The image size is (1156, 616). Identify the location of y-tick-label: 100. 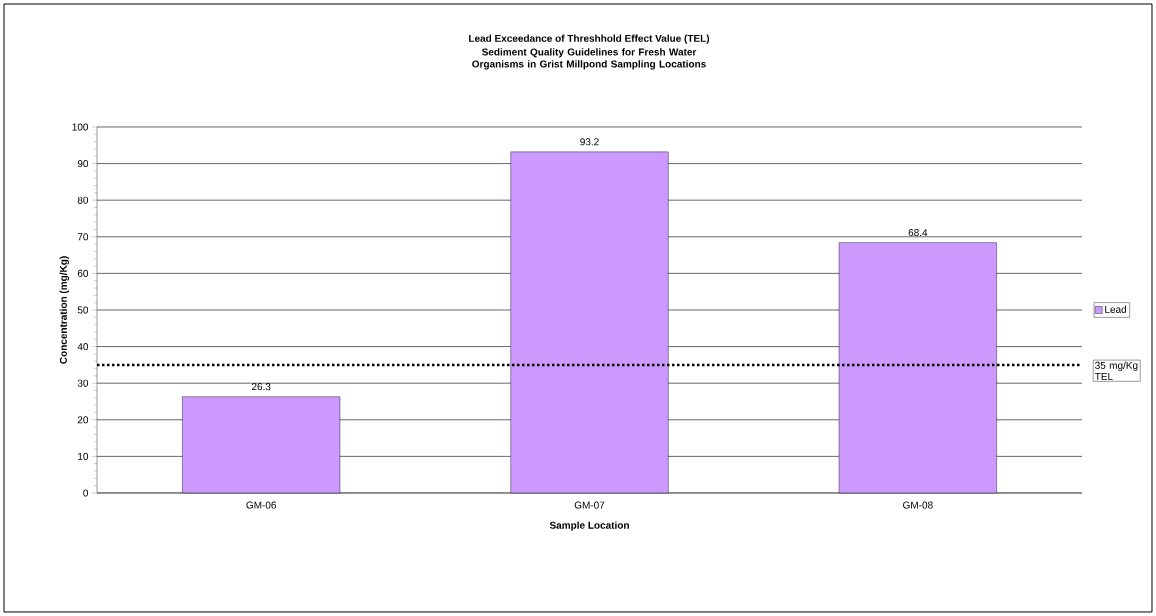
(80, 127).